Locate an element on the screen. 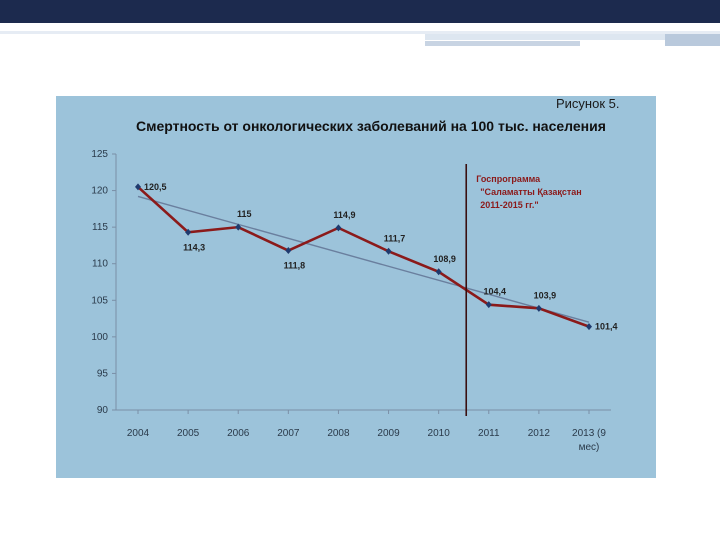 This screenshot has width=720, height=540. x-tick-label: 2012 is located at coordinates (539, 433).